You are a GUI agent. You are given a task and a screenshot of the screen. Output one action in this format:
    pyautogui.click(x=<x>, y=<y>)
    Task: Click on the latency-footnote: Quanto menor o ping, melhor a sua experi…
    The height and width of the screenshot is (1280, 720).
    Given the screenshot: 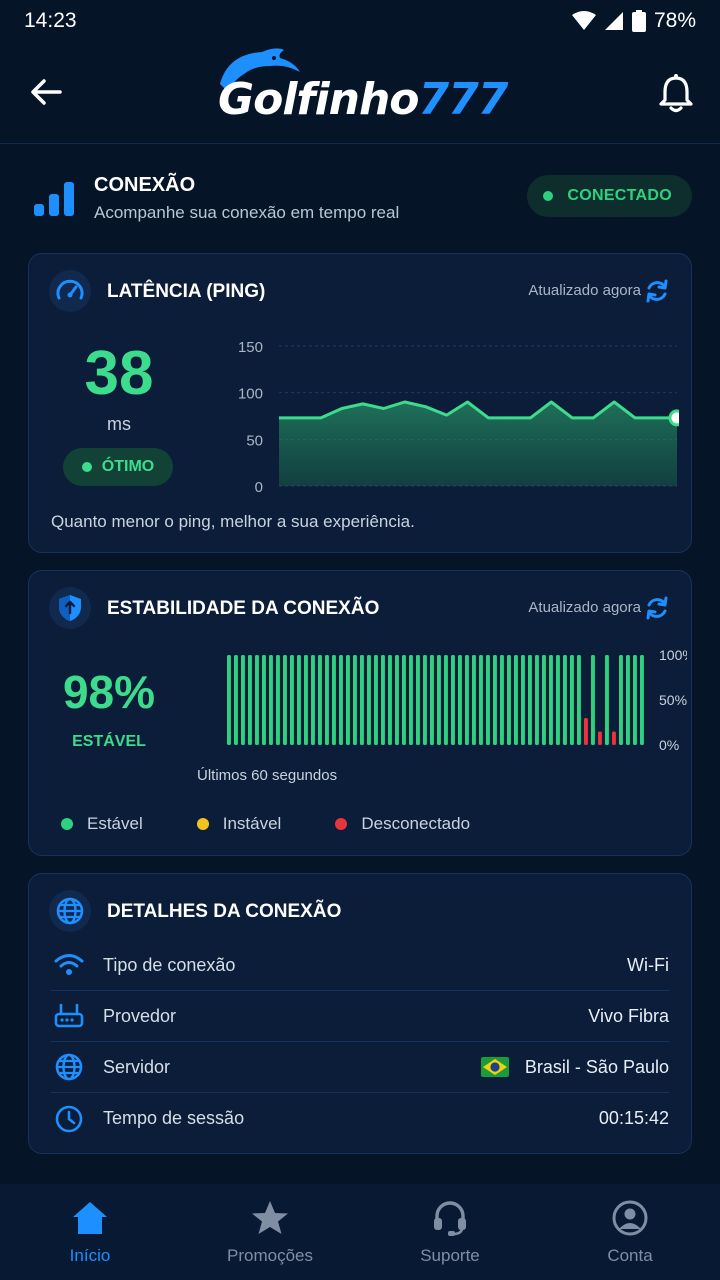 What is the action you would take?
    pyautogui.click(x=233, y=521)
    